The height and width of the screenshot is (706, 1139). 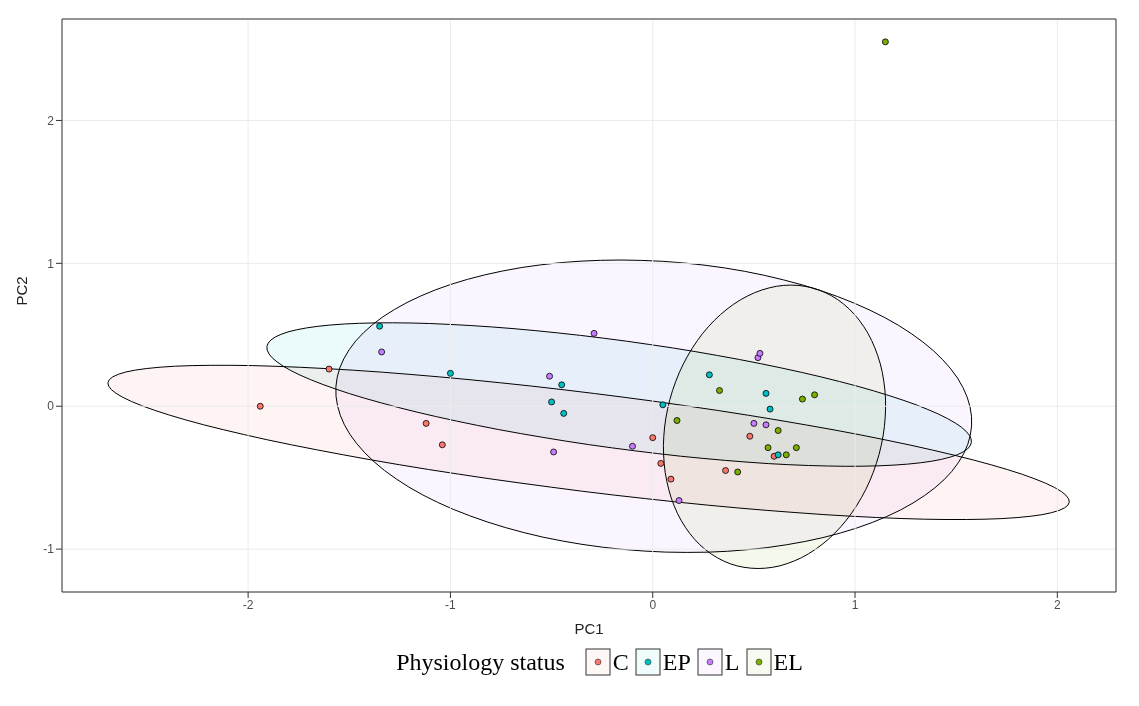 What do you see at coordinates (620, 662) in the screenshot?
I see `legend-label: C` at bounding box center [620, 662].